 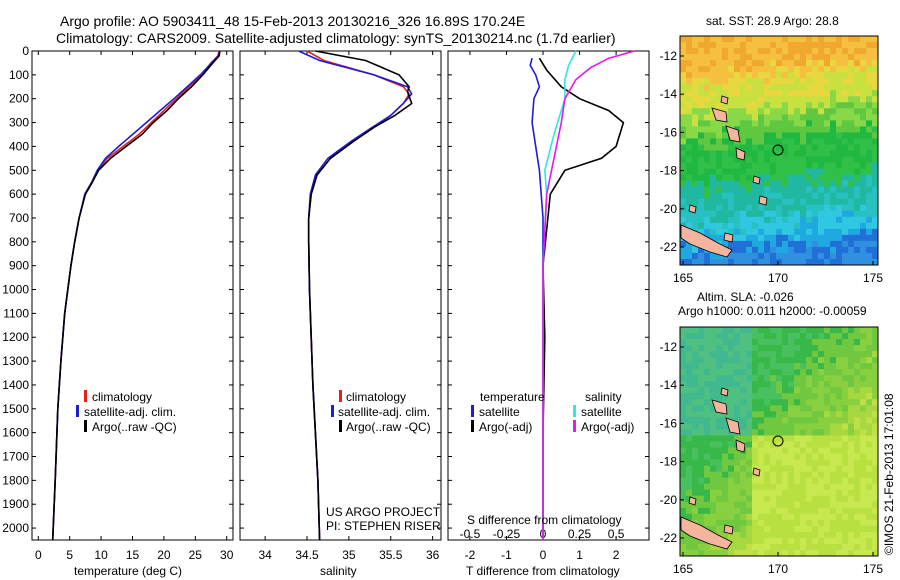 What do you see at coordinates (601, 412) in the screenshot?
I see `legend-sal-satellite: satellite` at bounding box center [601, 412].